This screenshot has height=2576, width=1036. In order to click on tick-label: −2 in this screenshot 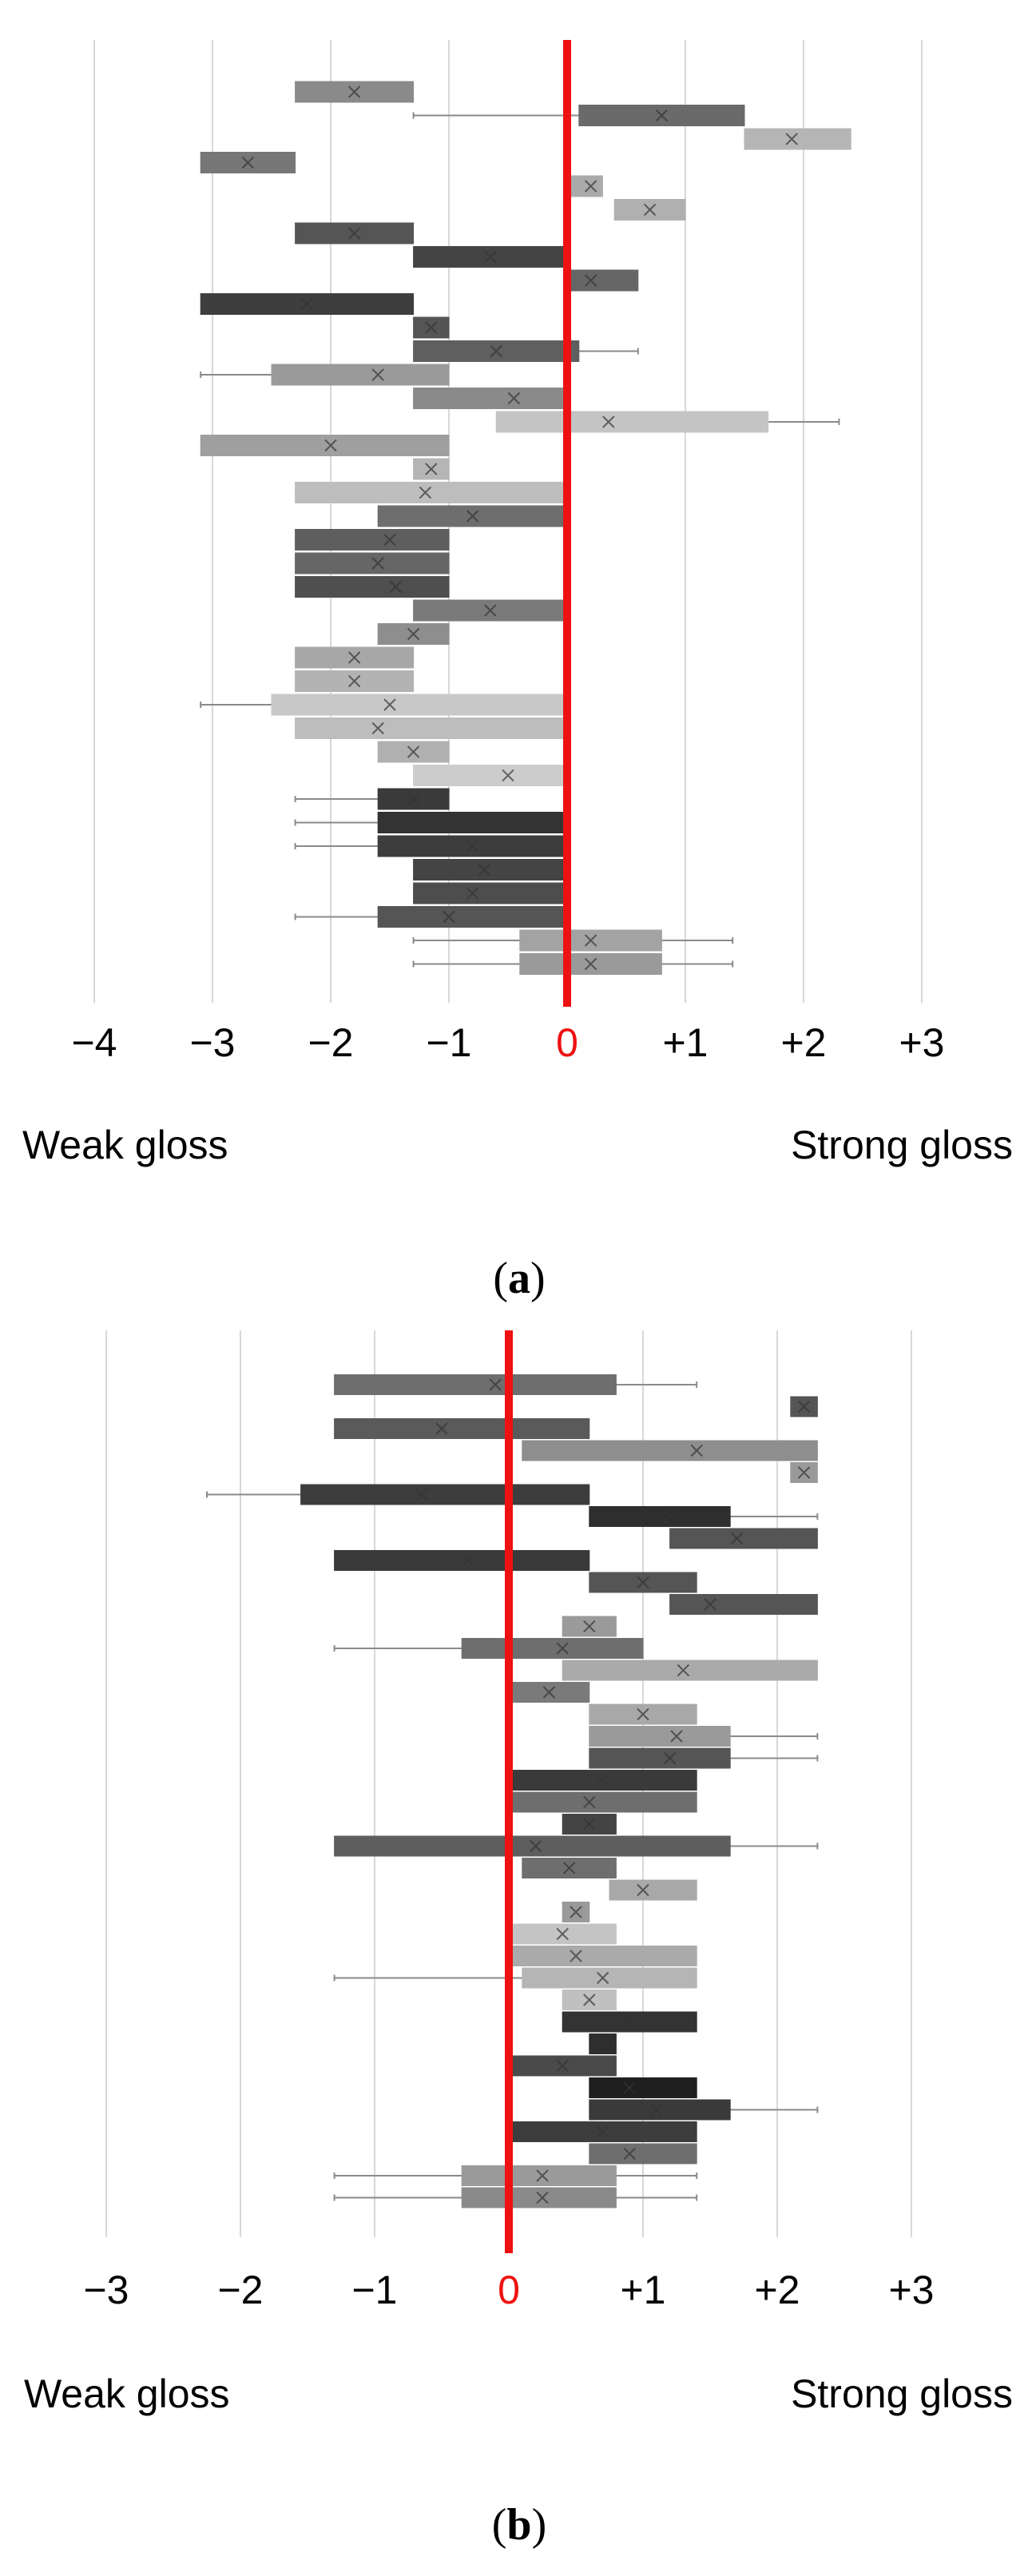, I will do `click(240, 2290)`.